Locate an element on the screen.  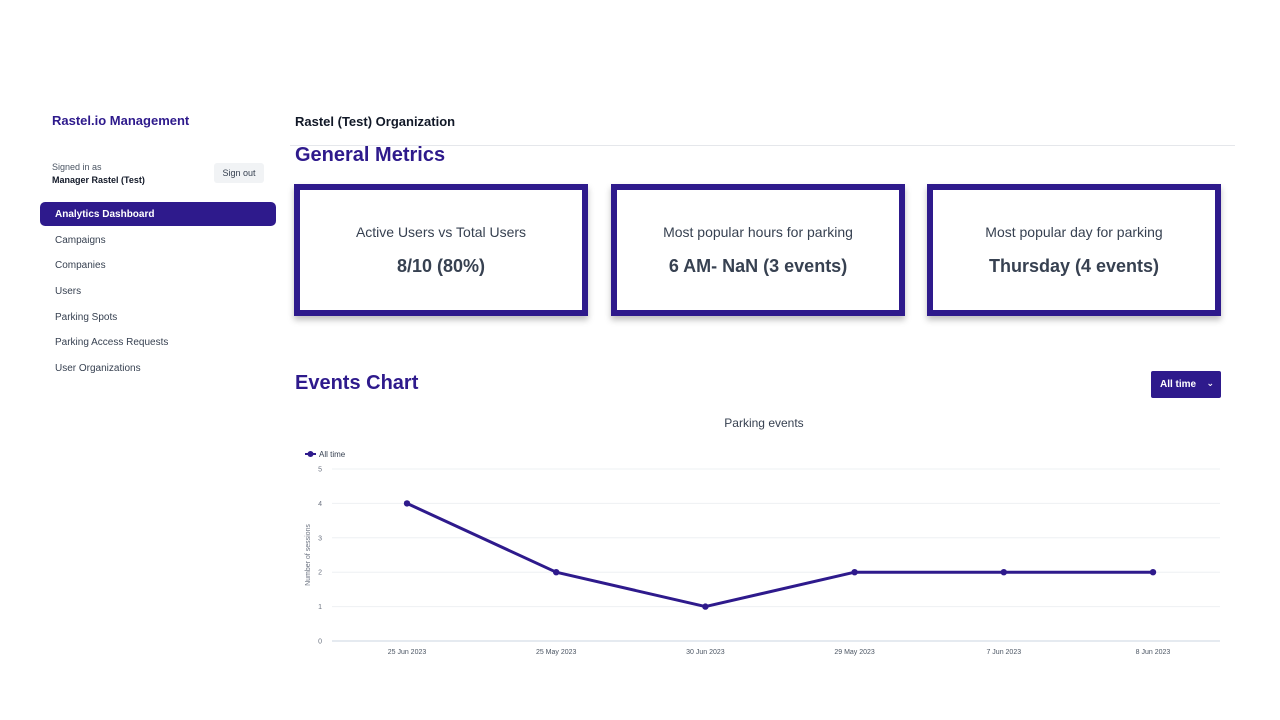
metric-value: Thursday (4 events) is located at coordinates (1074, 265).